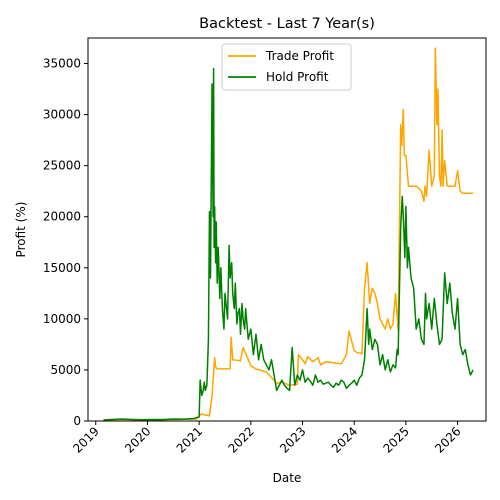 This screenshot has height=500, width=500. What do you see at coordinates (62, 217) in the screenshot?
I see `y-tick-label: 20000` at bounding box center [62, 217].